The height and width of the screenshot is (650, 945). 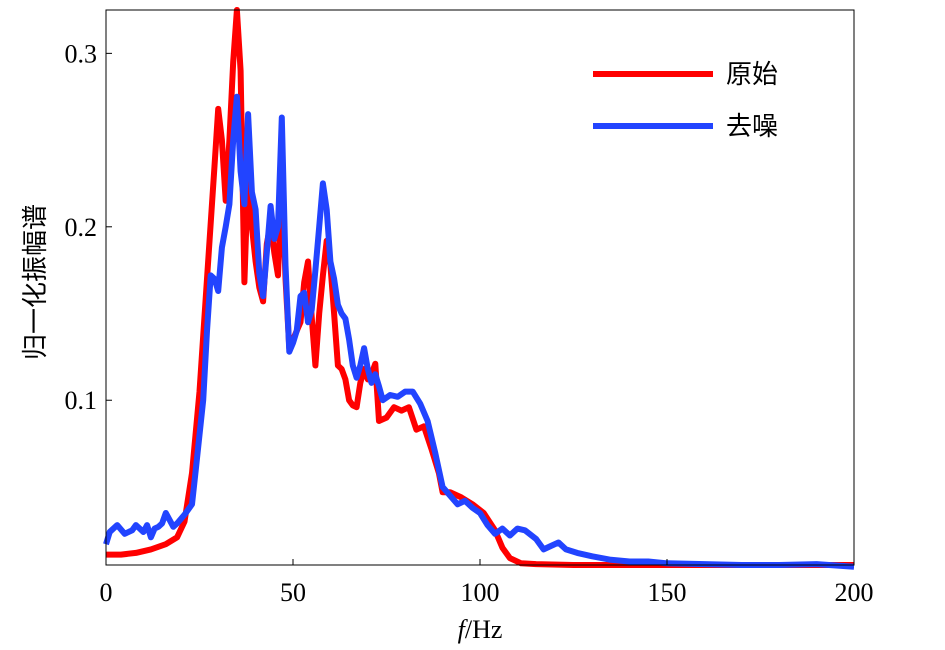 What do you see at coordinates (106, 592) in the screenshot?
I see `x-tick-label: 0` at bounding box center [106, 592].